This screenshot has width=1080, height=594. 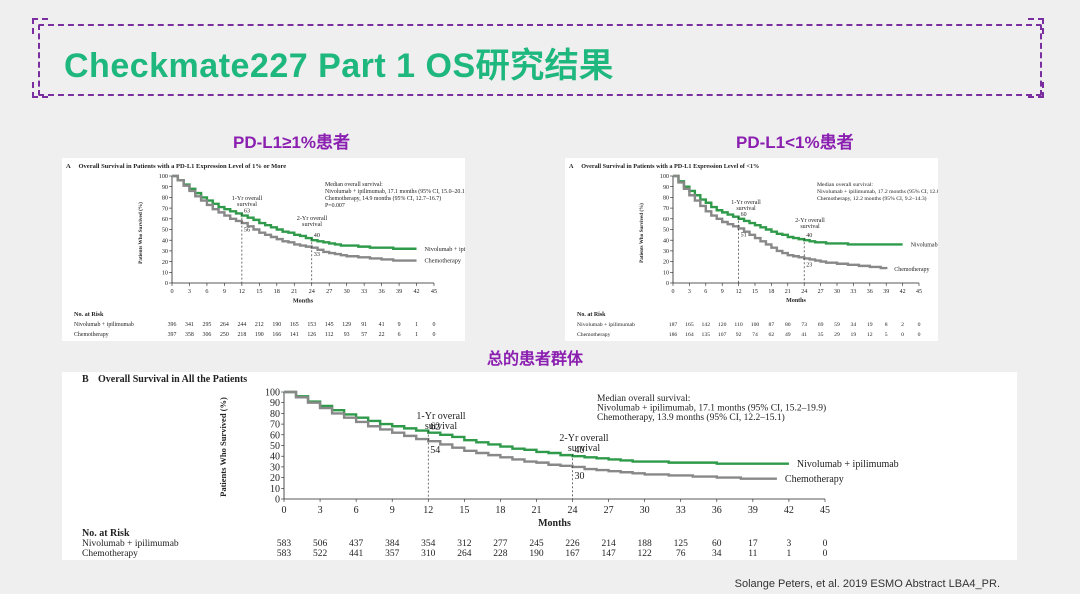 What do you see at coordinates (795, 142) in the screenshot?
I see `subtitle-pdl1-low: PD-L1<1%患者` at bounding box center [795, 142].